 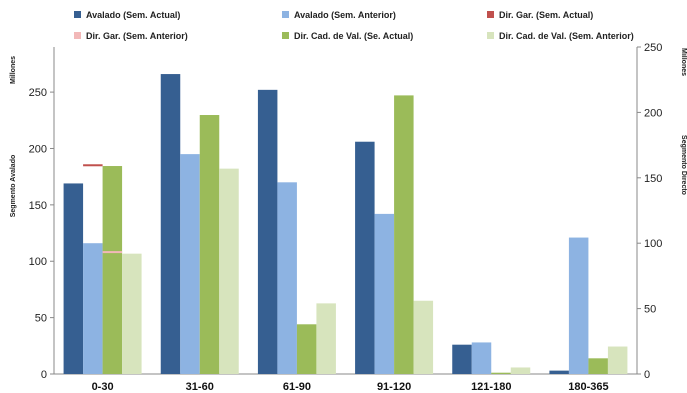 I want to click on left-tick-label: 200, so click(x=38, y=149).